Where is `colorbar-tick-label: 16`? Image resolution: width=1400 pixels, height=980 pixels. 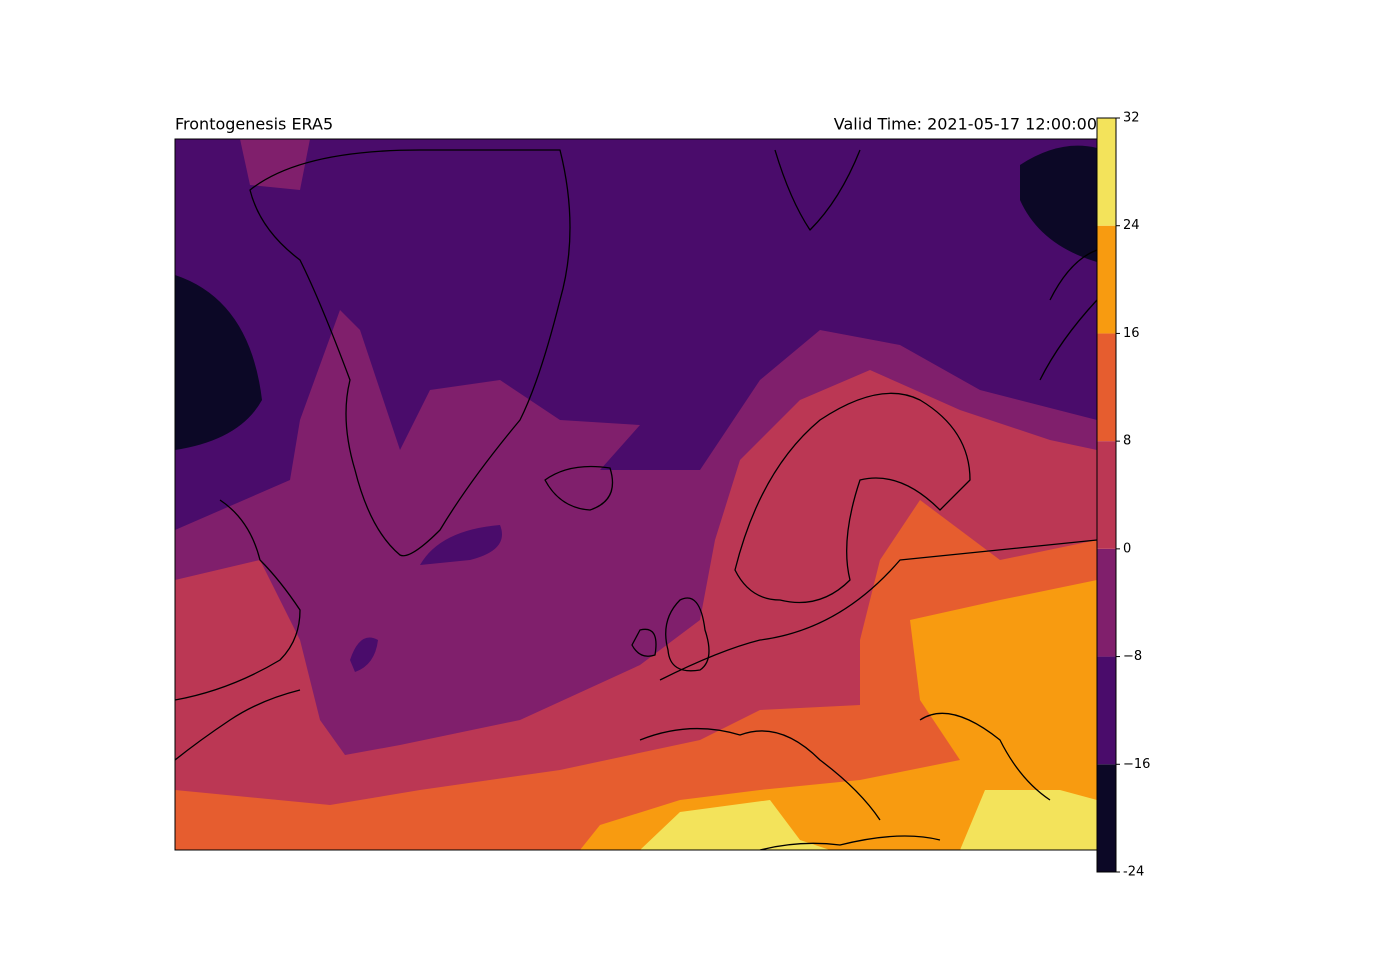
colorbar-tick-label: 16 is located at coordinates (1131, 333).